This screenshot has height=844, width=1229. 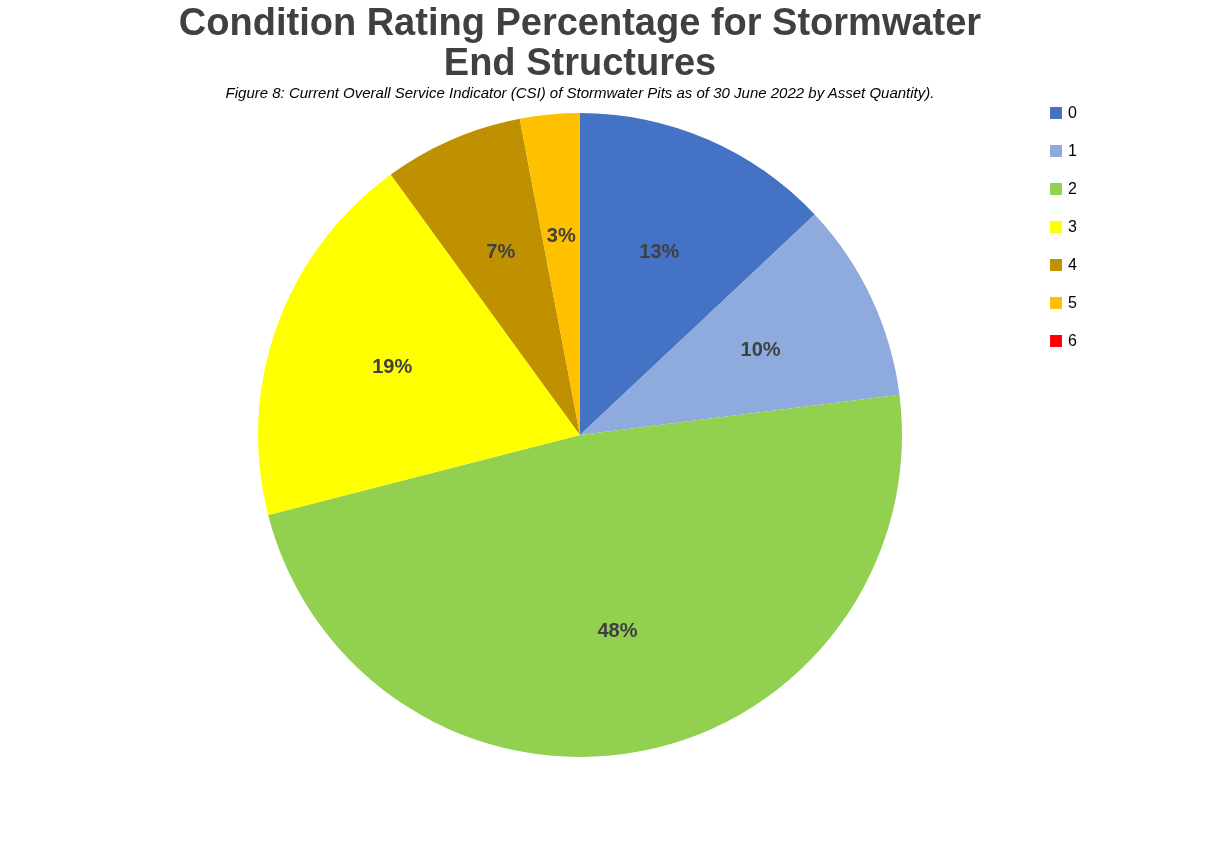 What do you see at coordinates (659, 250) in the screenshot?
I see `data-label: 13%` at bounding box center [659, 250].